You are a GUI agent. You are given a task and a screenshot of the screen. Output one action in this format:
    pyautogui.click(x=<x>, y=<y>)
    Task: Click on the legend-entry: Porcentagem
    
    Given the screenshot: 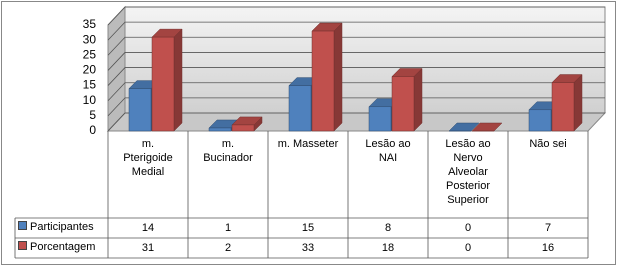 What is the action you would take?
    pyautogui.click(x=56, y=247)
    